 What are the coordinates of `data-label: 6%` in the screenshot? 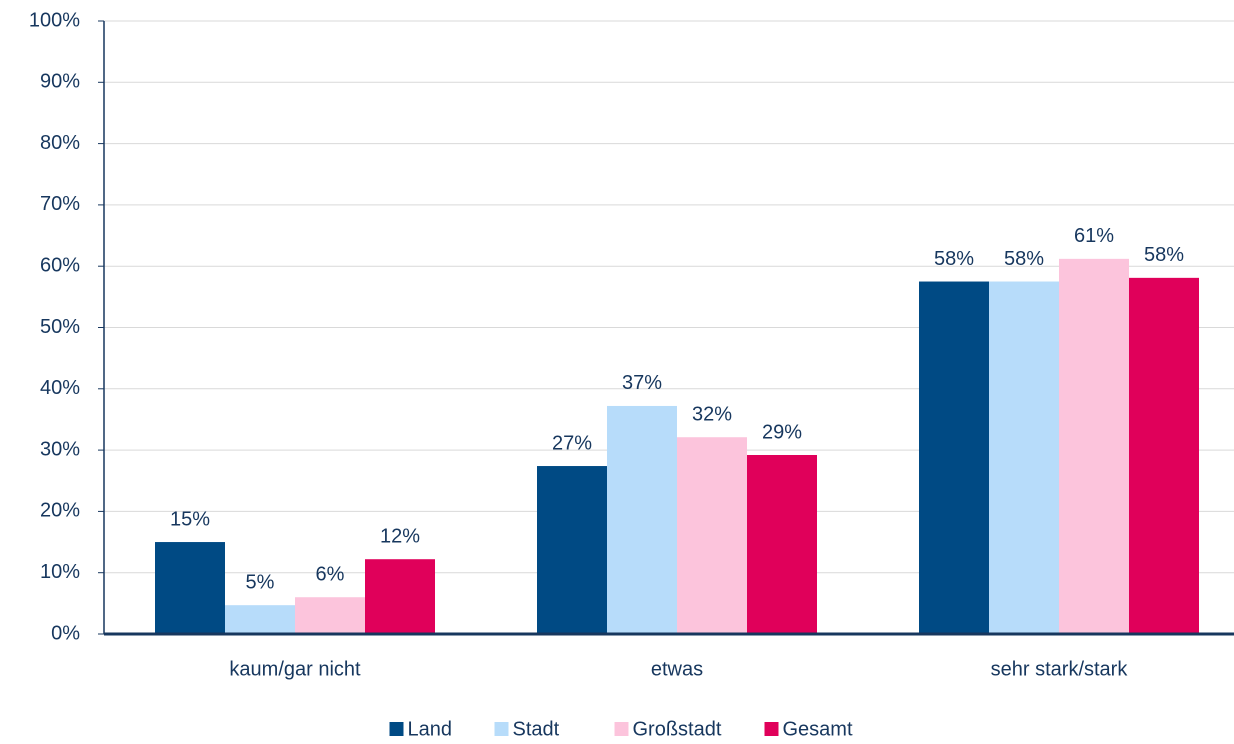 It's located at (330, 575).